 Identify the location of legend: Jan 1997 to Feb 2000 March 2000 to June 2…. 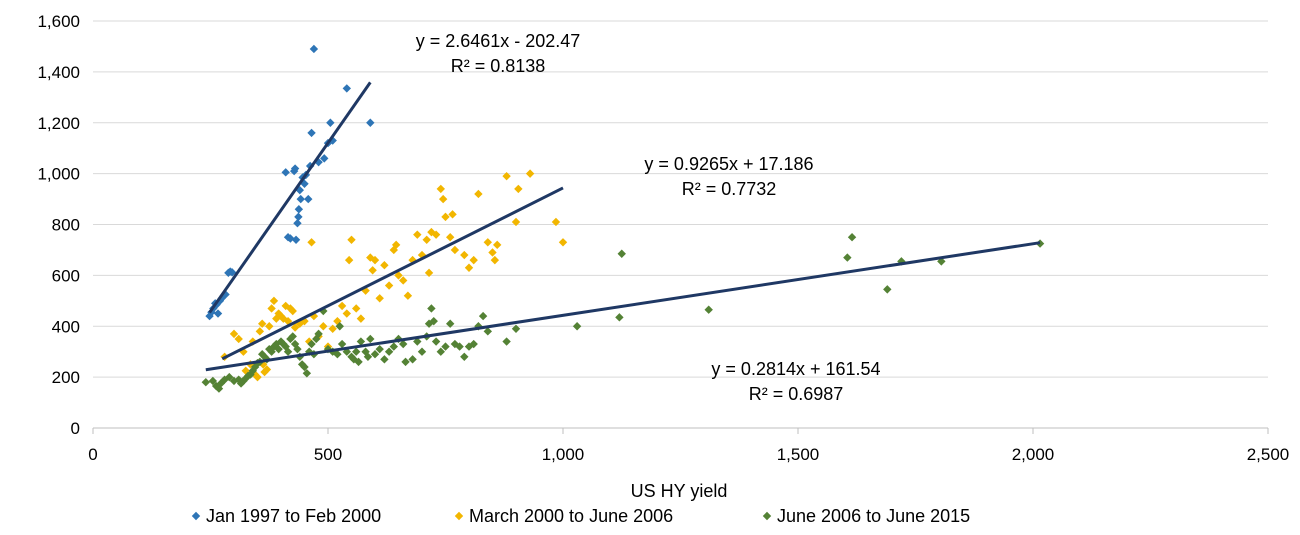
(580, 516).